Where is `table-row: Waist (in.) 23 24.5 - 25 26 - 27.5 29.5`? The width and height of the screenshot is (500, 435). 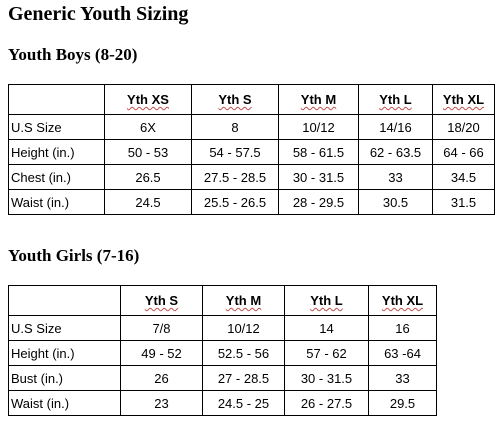
table-row: Waist (in.) 23 24.5 - 25 26 - 27.5 29.5 is located at coordinates (222, 403).